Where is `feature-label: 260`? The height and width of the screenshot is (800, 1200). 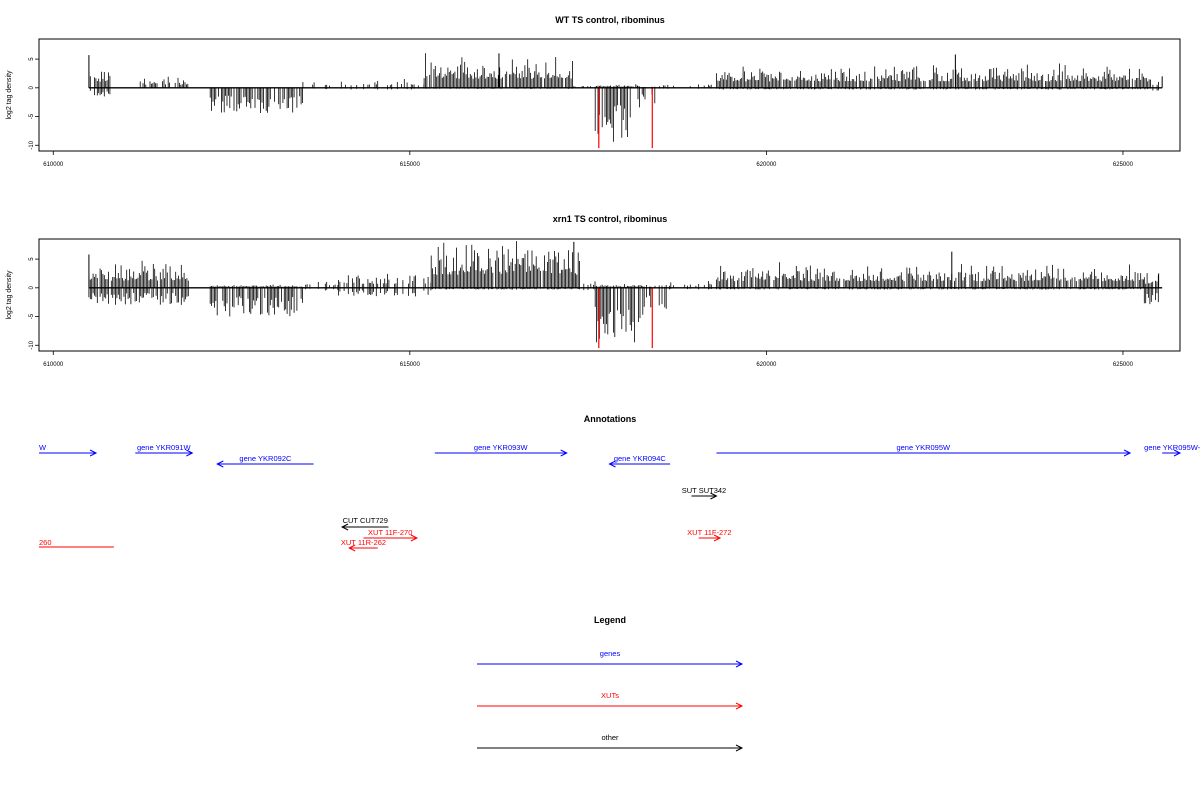 feature-label: 260 is located at coordinates (45, 542).